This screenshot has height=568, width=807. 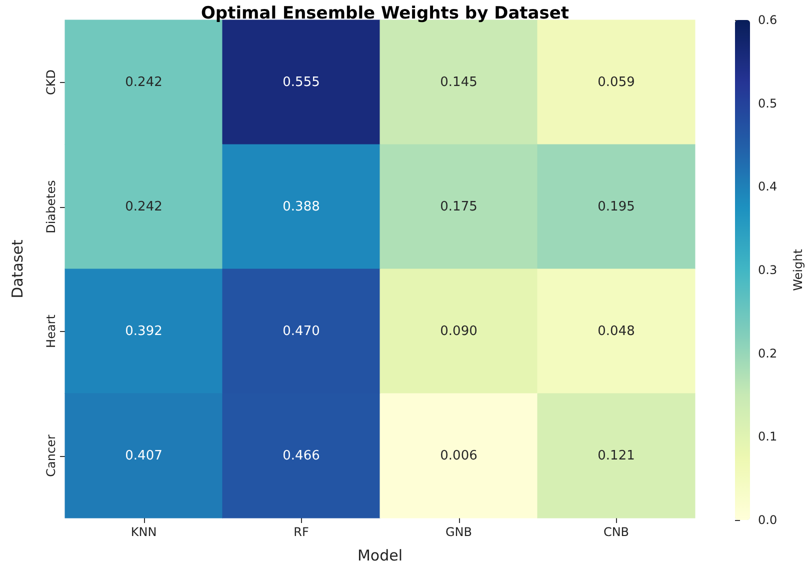 I want to click on data-label: 0.195, so click(x=616, y=206).